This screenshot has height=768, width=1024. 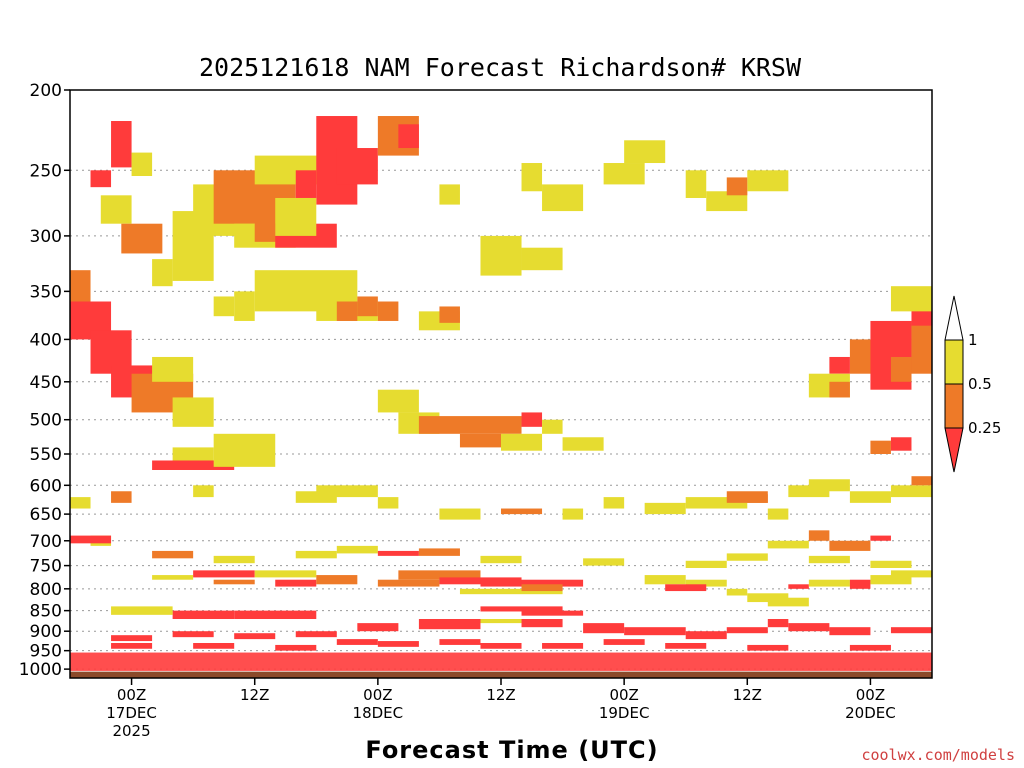 I want to click on colorbar-top-triangle, so click(x=954, y=318).